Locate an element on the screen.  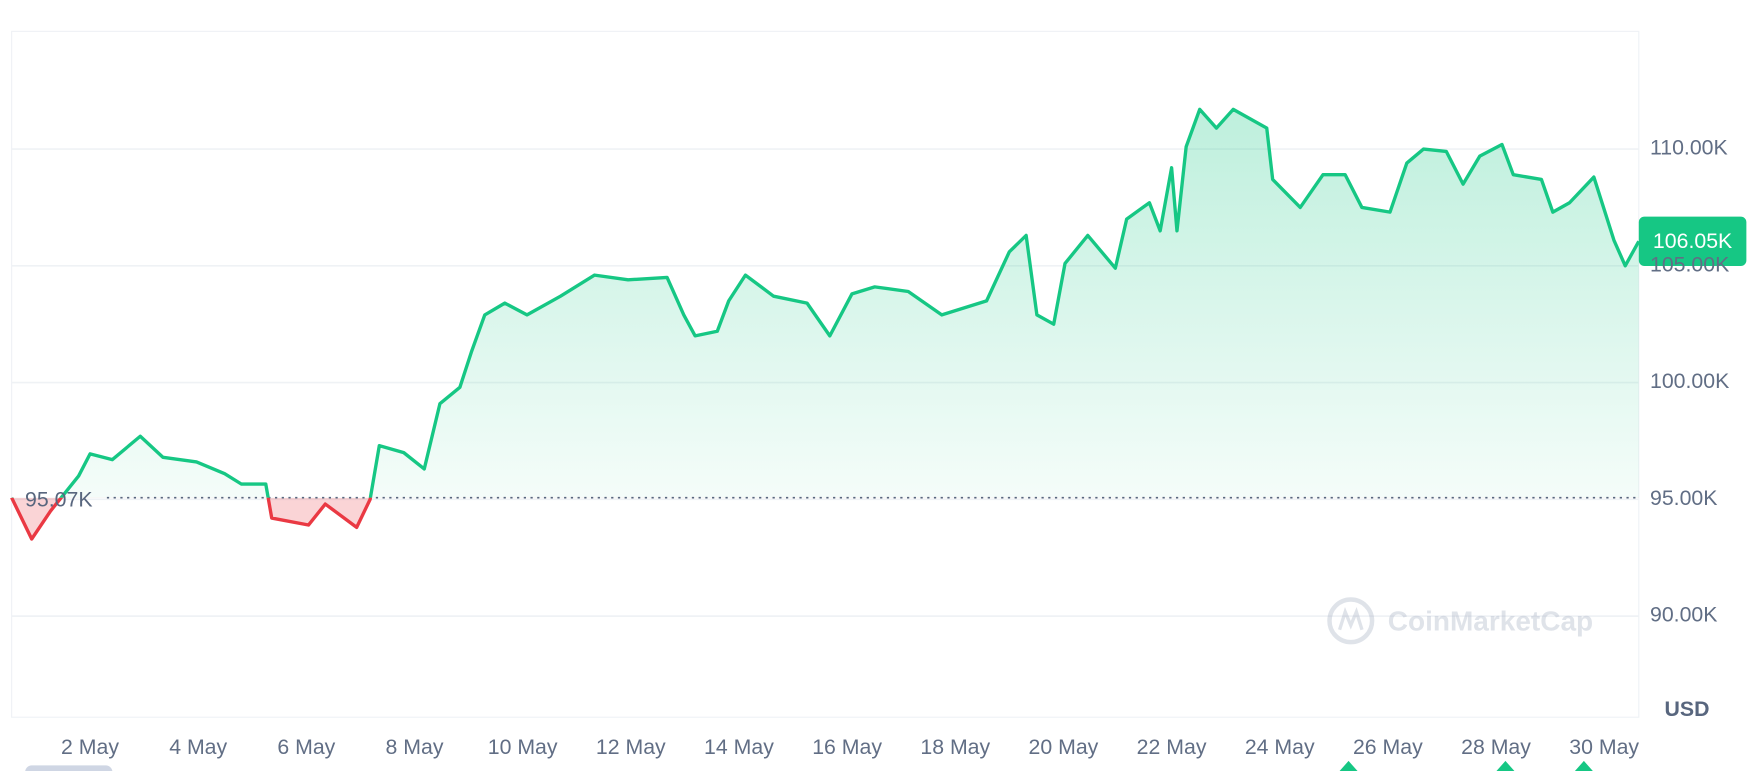
x-tick-label: 4 May is located at coordinates (198, 747).